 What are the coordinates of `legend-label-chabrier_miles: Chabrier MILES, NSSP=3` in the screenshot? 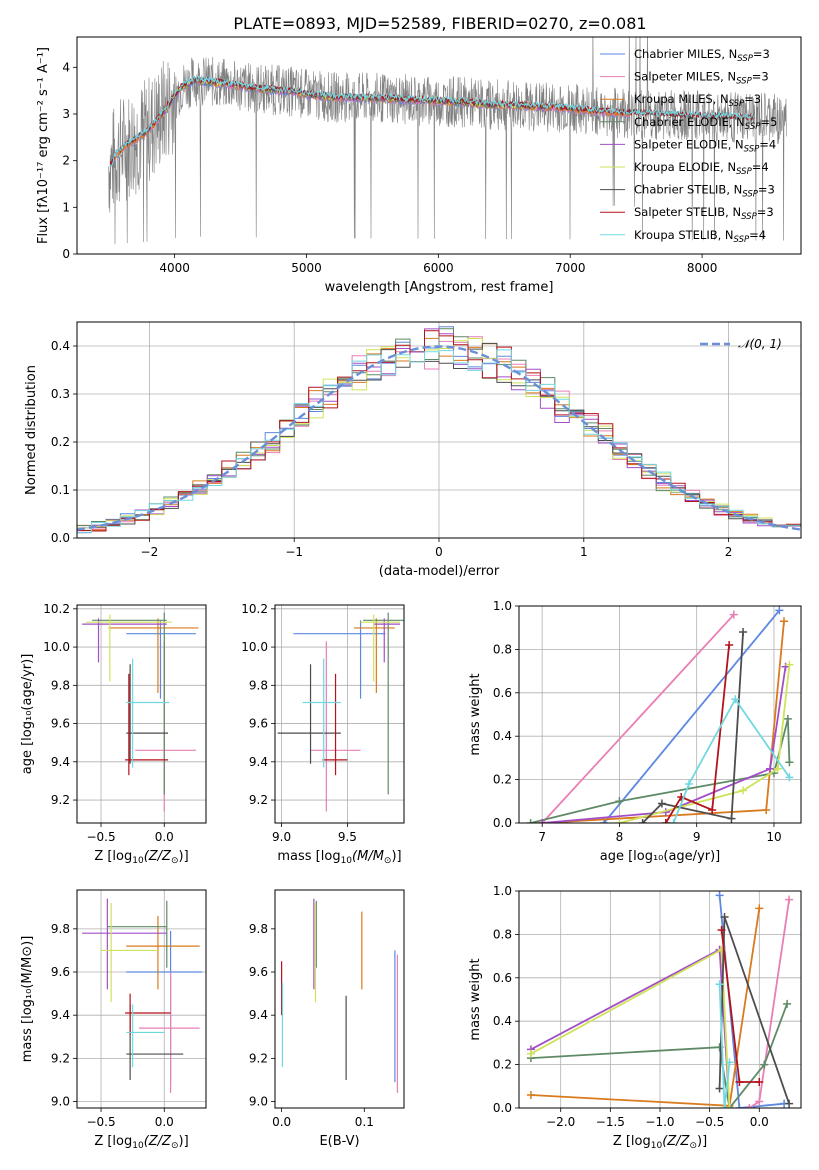 It's located at (702, 55).